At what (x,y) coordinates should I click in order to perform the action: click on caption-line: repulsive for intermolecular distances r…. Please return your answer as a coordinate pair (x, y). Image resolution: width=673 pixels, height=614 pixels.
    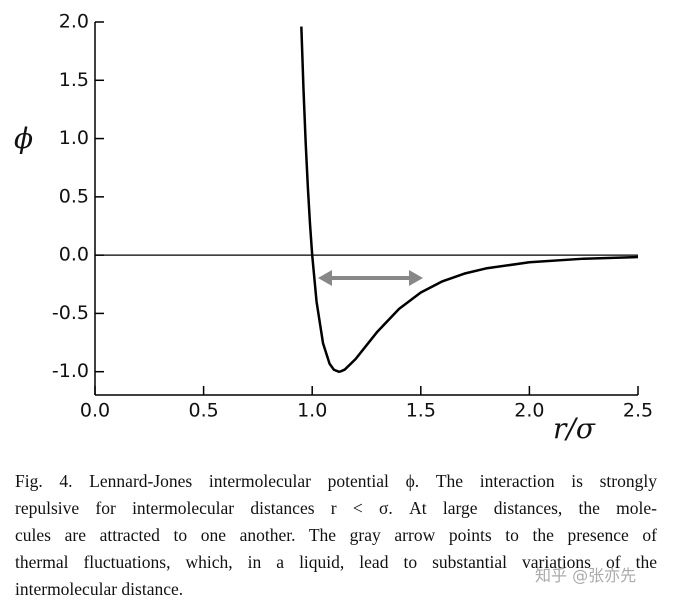
    Looking at the image, I should click on (336, 508).